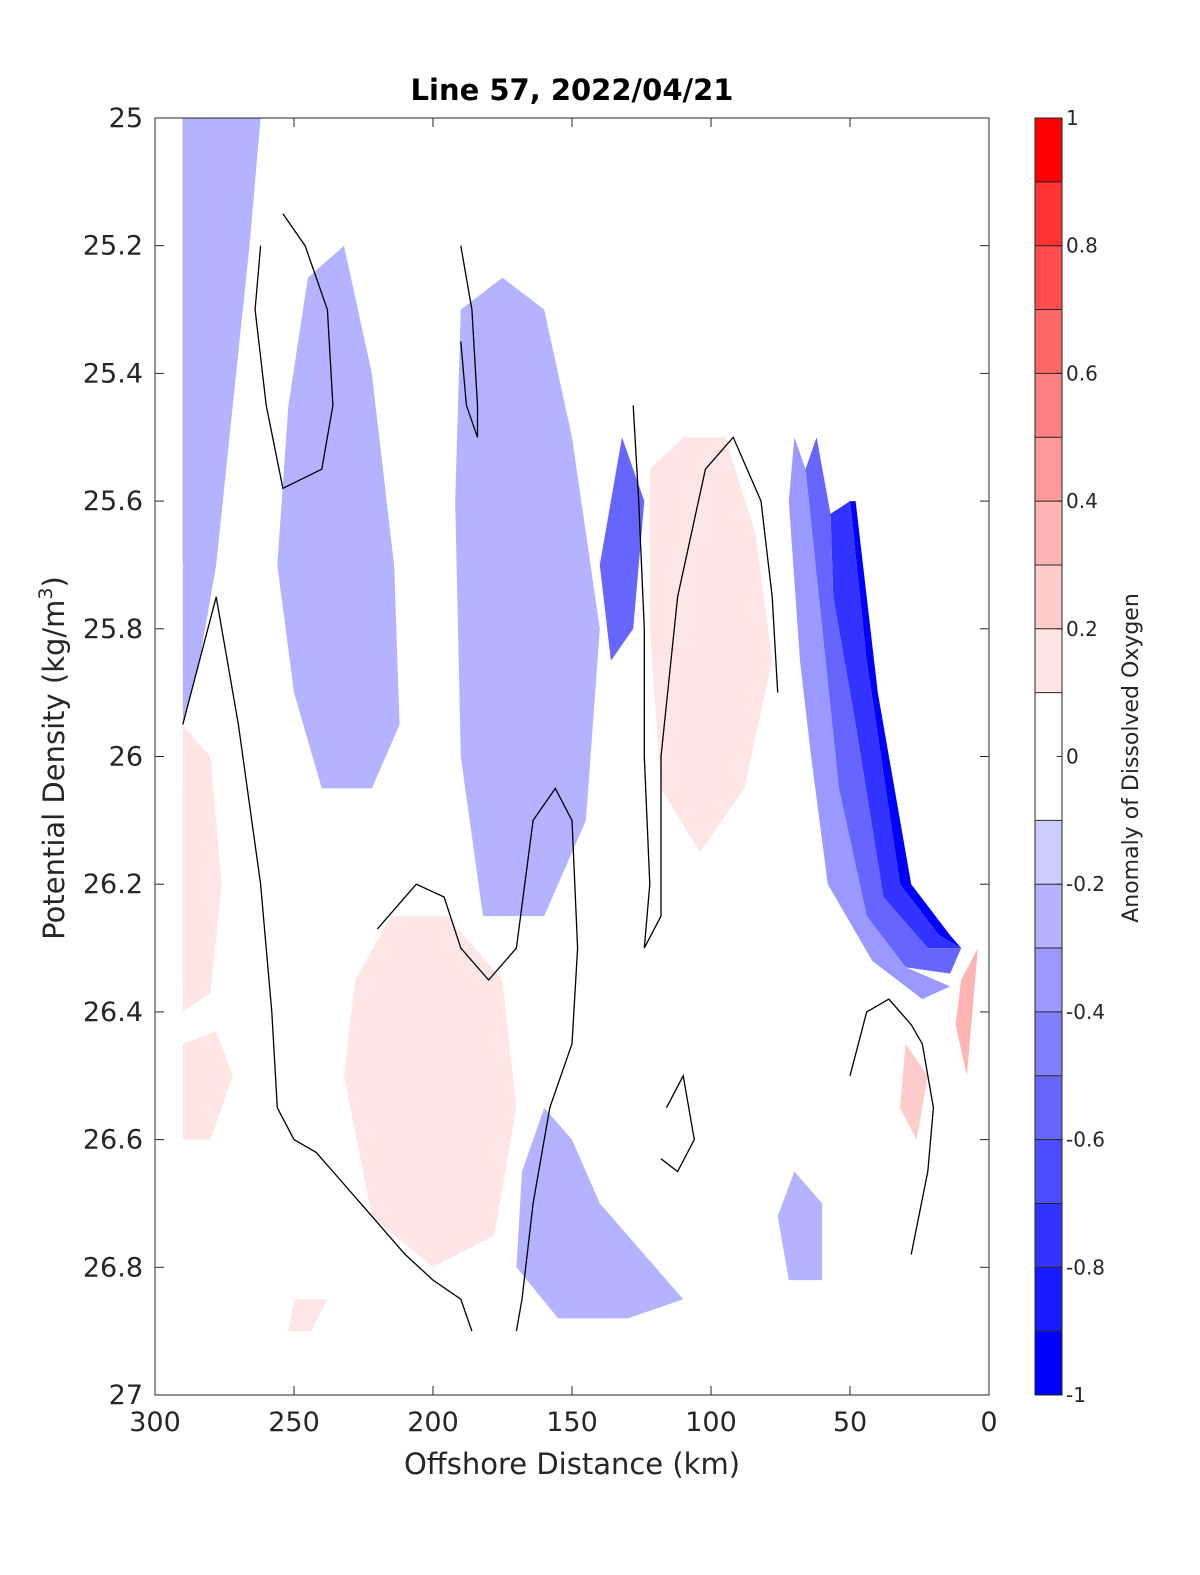 This screenshot has height=1575, width=1200. I want to click on x-tick-label: 100, so click(711, 1422).